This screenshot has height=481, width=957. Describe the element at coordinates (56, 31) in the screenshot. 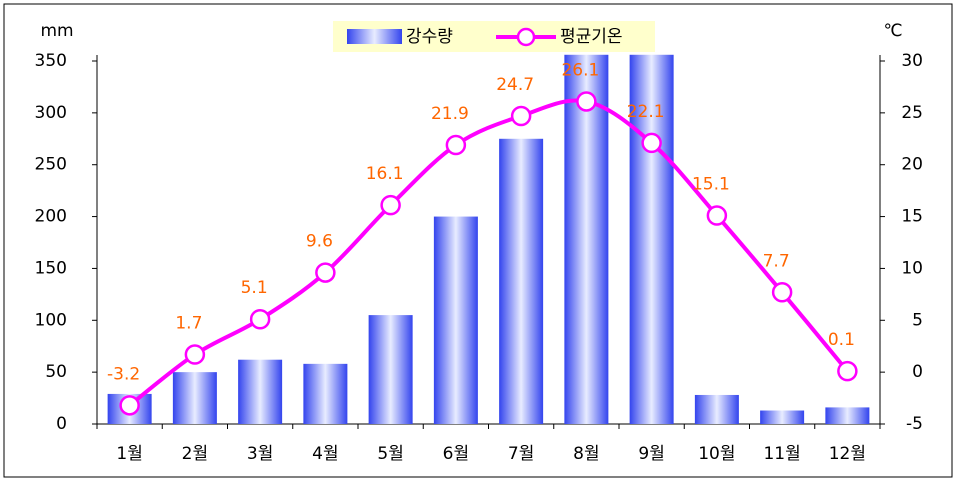

I see `y-axis-unit: mm` at that location.